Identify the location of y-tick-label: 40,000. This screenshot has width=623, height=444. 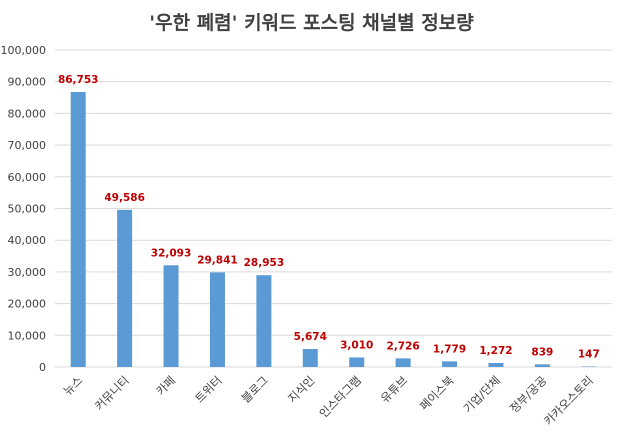
(27, 240).